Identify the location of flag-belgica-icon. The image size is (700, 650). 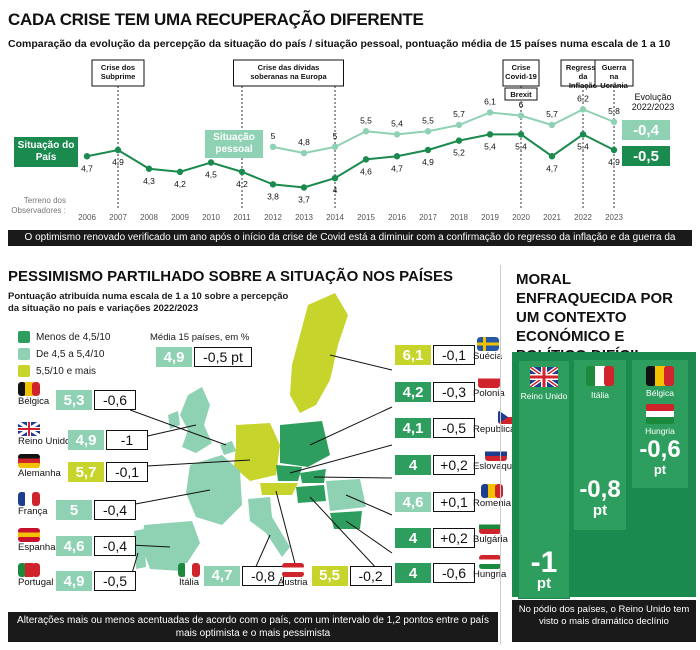
(29, 389).